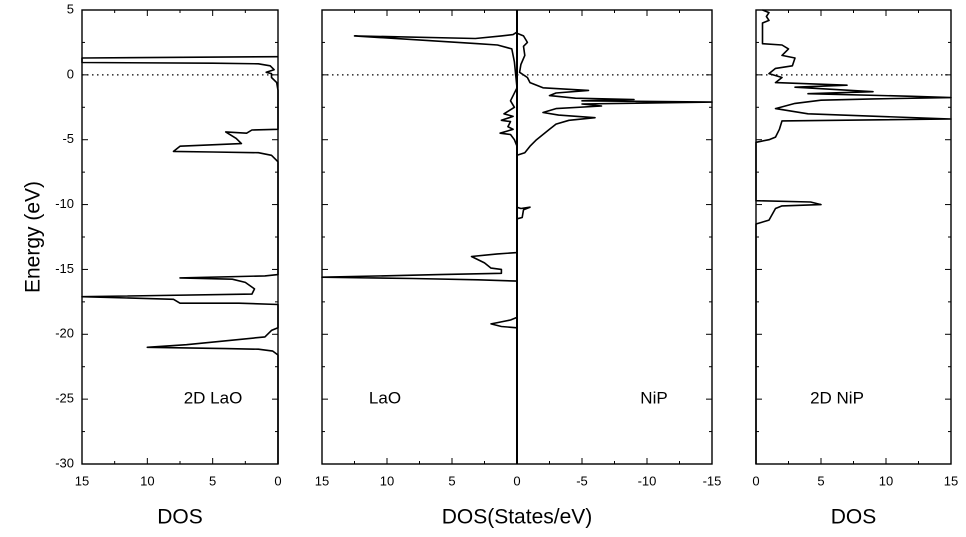 The height and width of the screenshot is (537, 966). Describe the element at coordinates (837, 397) in the screenshot. I see `panel-label: 2D NiP` at that location.